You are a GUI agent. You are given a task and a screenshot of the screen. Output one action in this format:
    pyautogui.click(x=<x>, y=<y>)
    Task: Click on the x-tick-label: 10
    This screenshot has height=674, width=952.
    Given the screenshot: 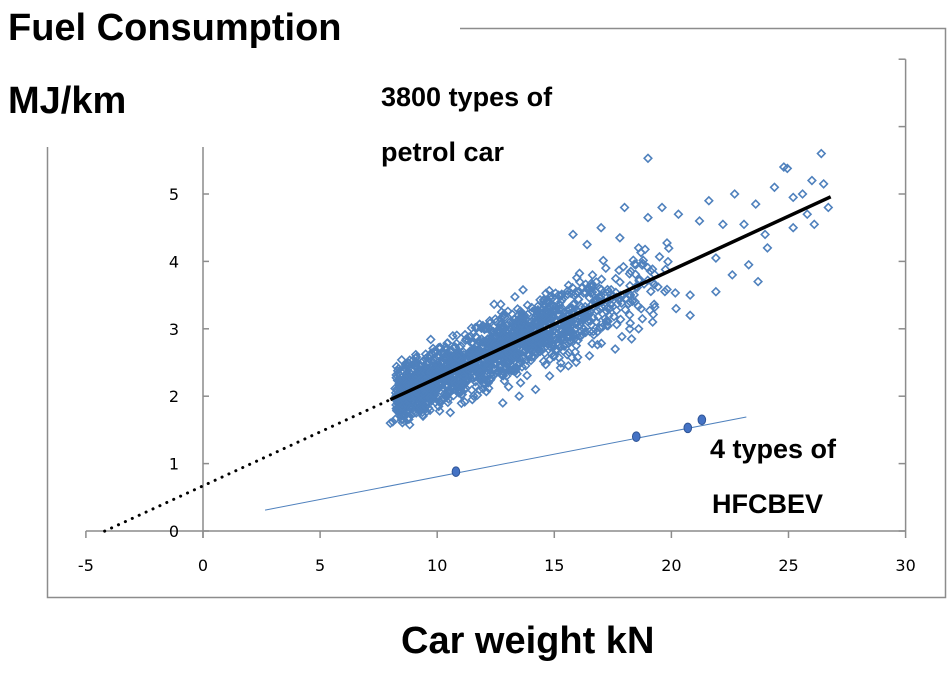 What is the action you would take?
    pyautogui.click(x=437, y=565)
    